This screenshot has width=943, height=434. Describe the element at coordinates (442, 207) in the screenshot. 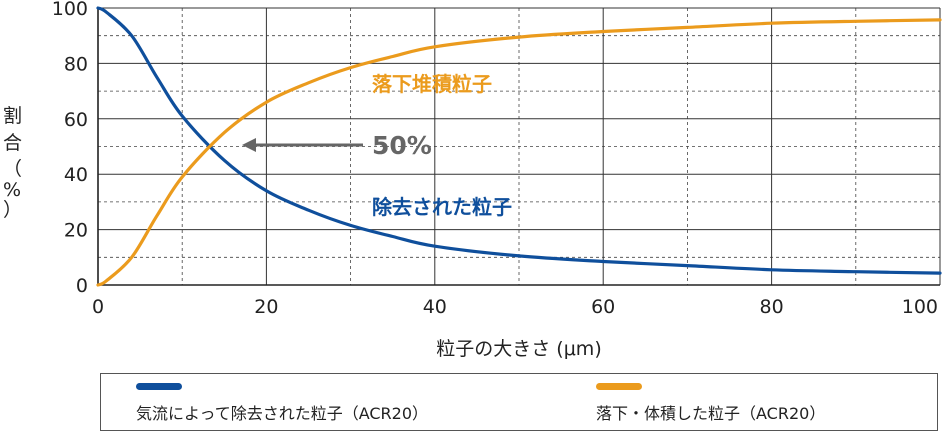

I see `annotation-removed-particles: 除去された粒子` at that location.